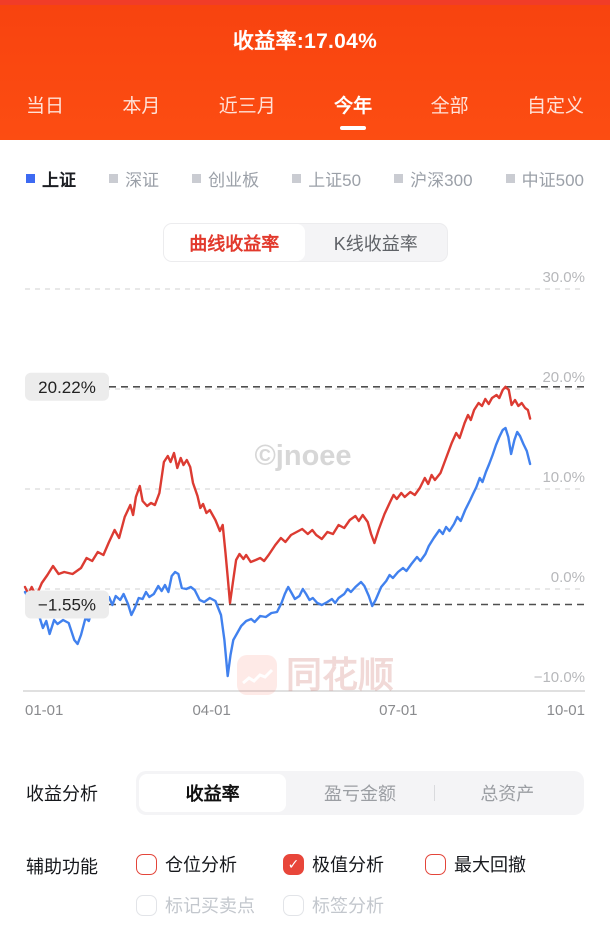 This screenshot has width=610, height=941. I want to click on svg-text: 0.0%, so click(568, 577).